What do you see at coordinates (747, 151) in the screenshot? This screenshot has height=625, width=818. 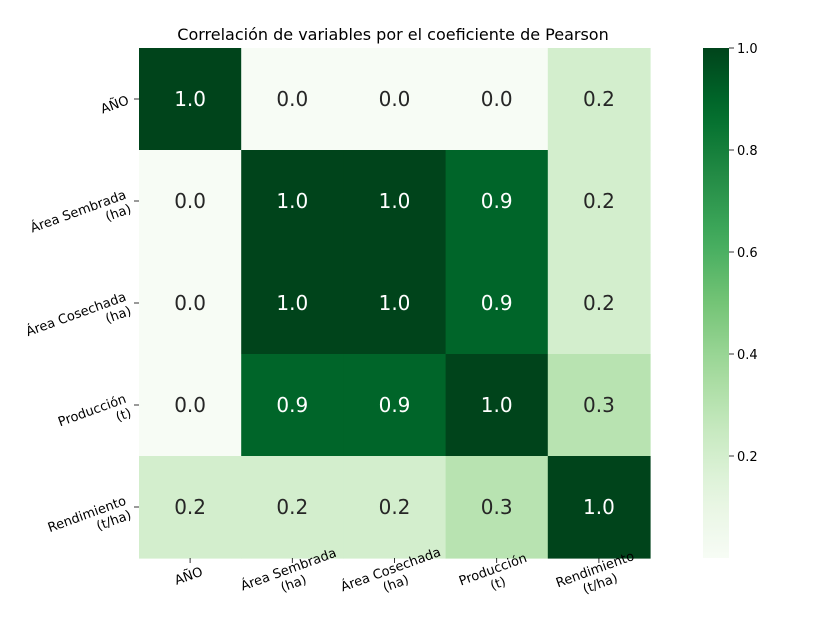 I see `colorbar-tick-label: 0.8` at bounding box center [747, 151].